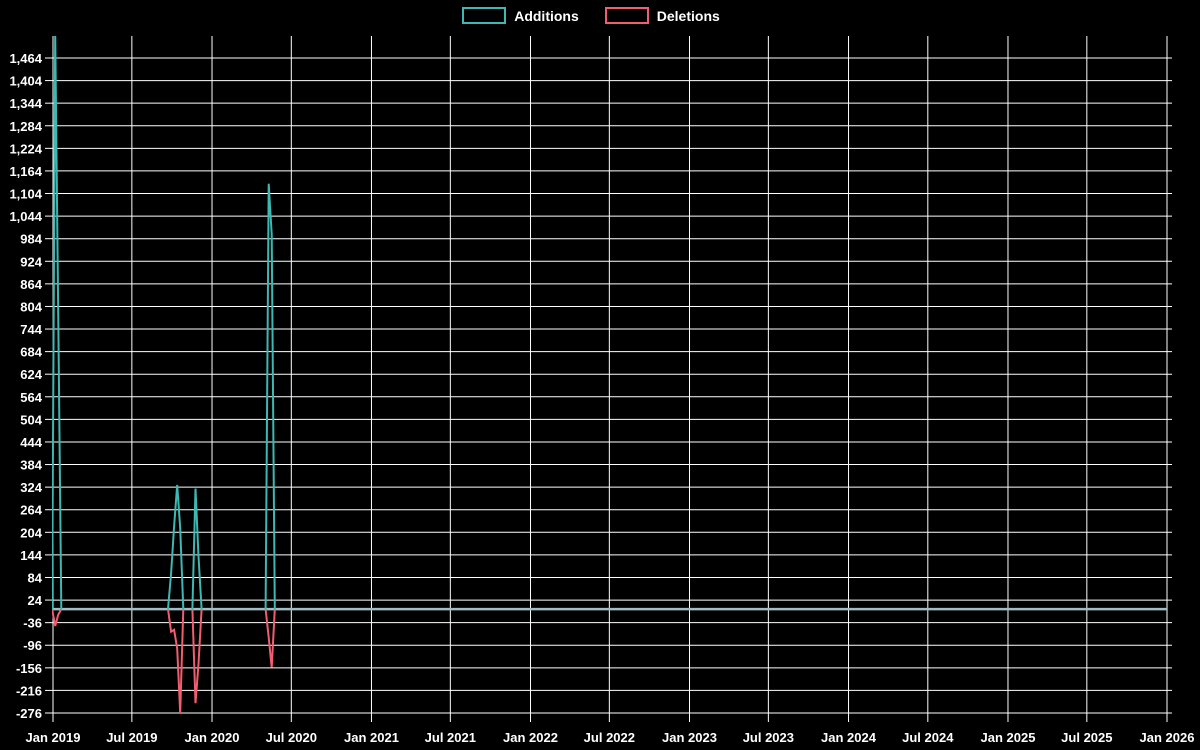  I want to click on x-tick-label: Jan 2020, so click(212, 737).